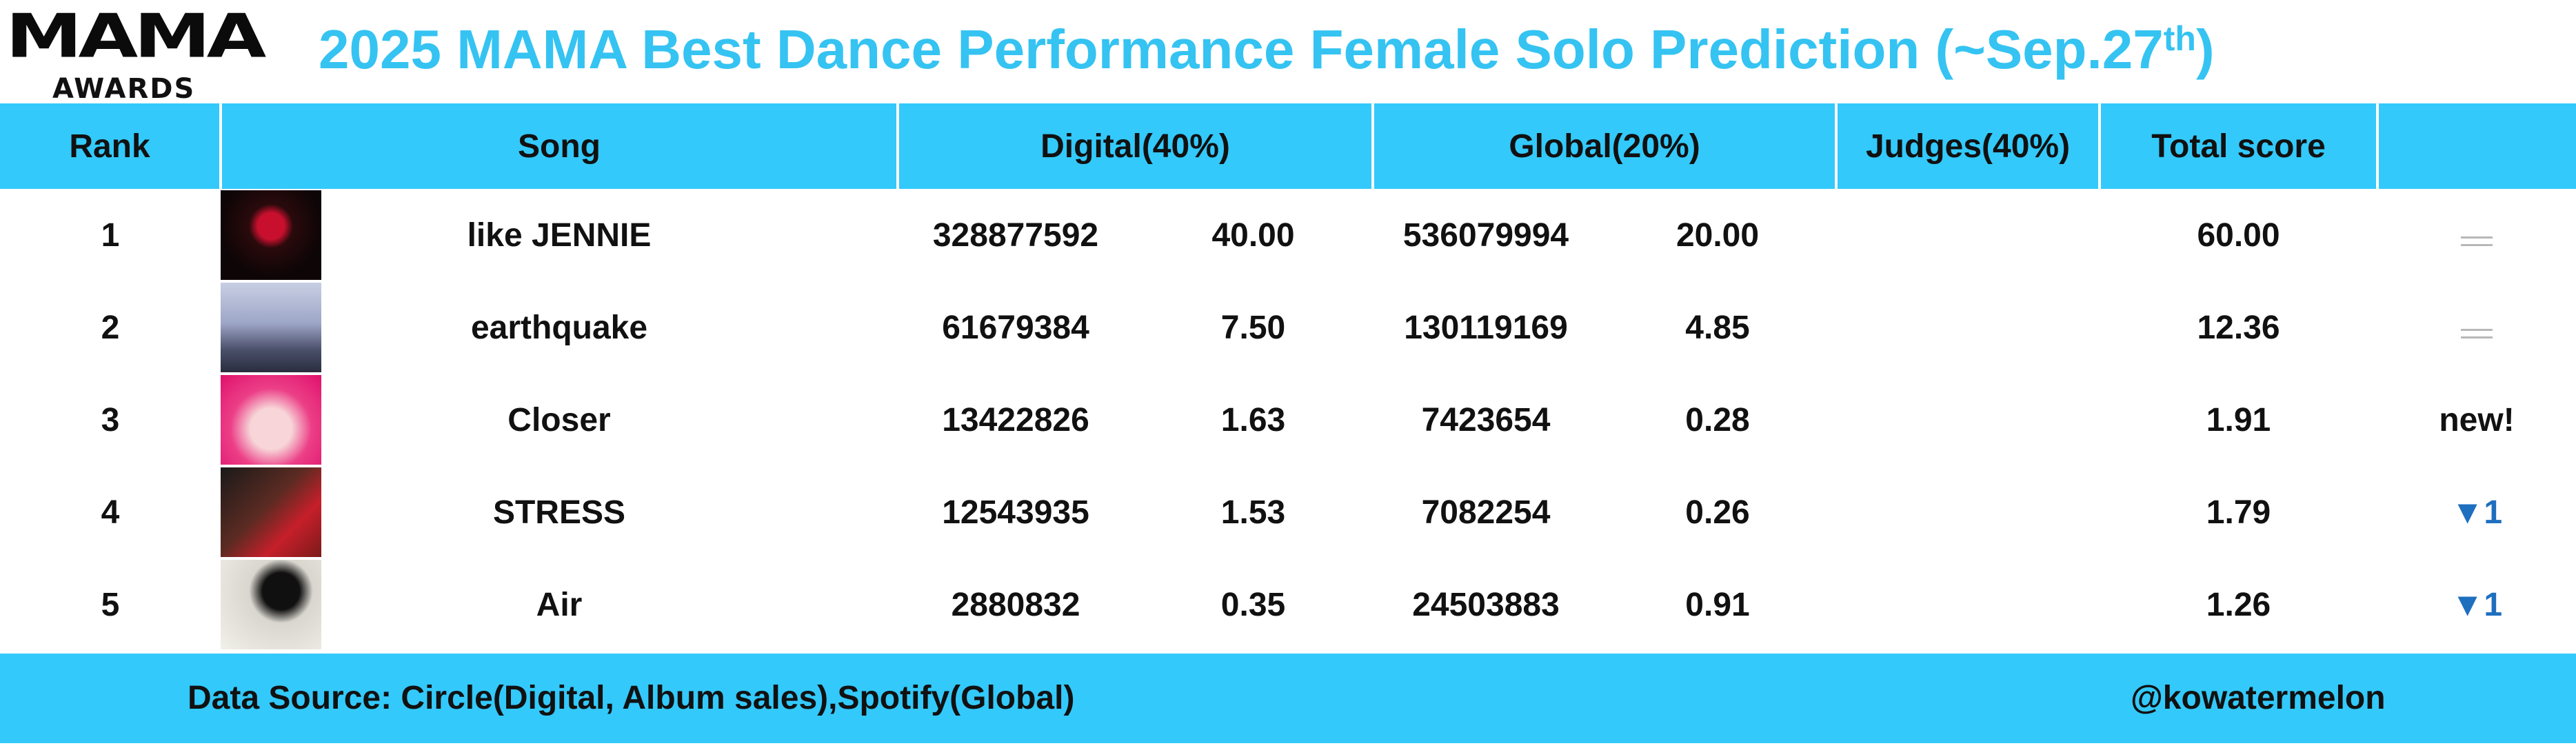  Describe the element at coordinates (1486, 327) in the screenshot. I see `global-count-cell: 130119169` at that location.